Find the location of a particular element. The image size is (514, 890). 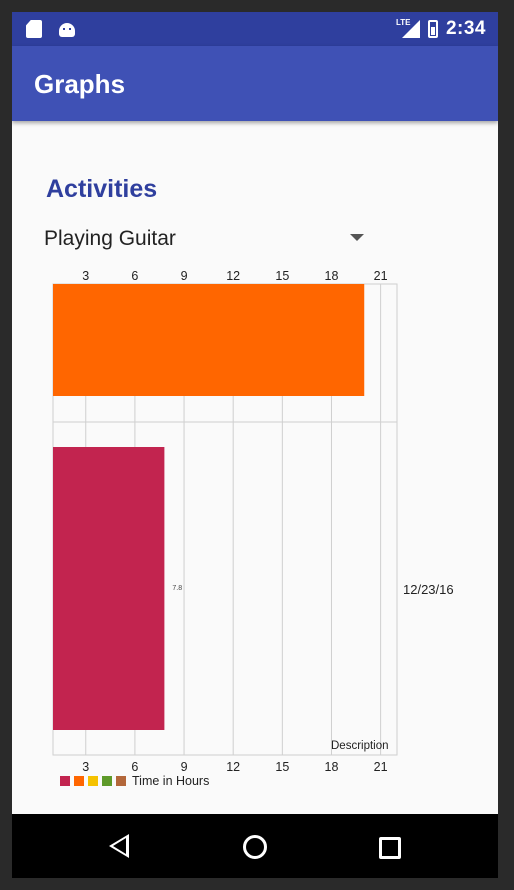

x-tick-label-bottom: 9 is located at coordinates (184, 767).